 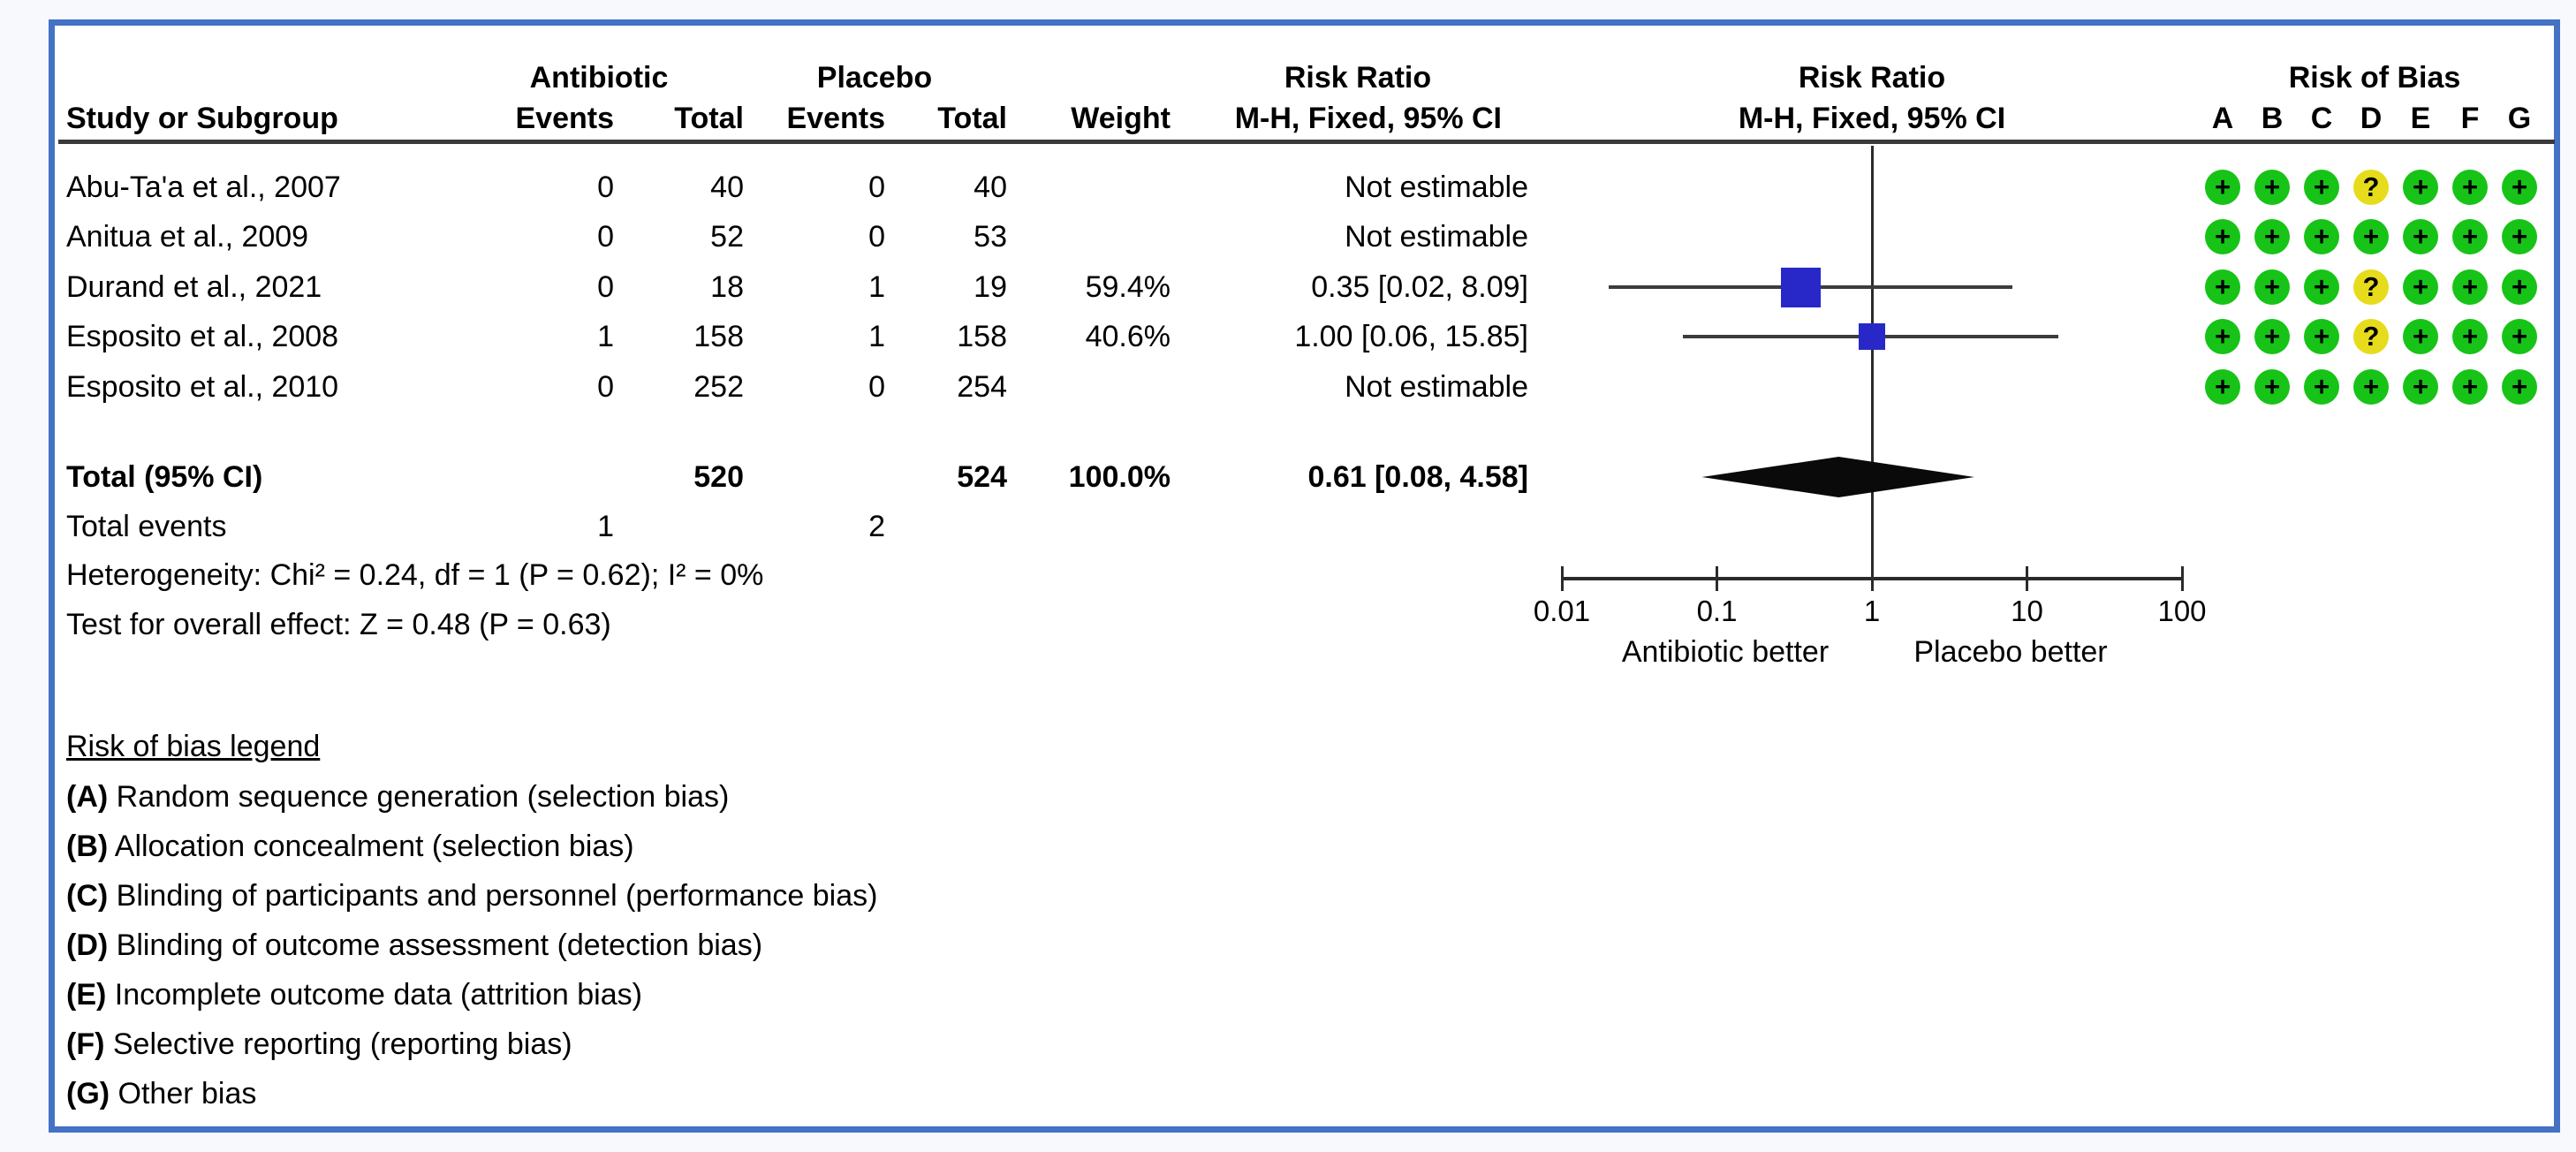 What do you see at coordinates (194, 746) in the screenshot?
I see `risk-of-bias-legend-title: Risk of bias legend` at bounding box center [194, 746].